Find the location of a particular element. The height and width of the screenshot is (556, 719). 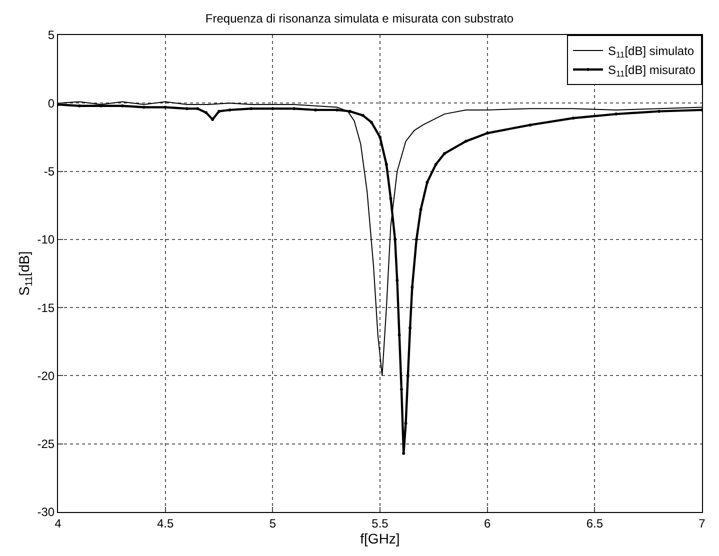

y-tick-label: 0 is located at coordinates (51, 103).